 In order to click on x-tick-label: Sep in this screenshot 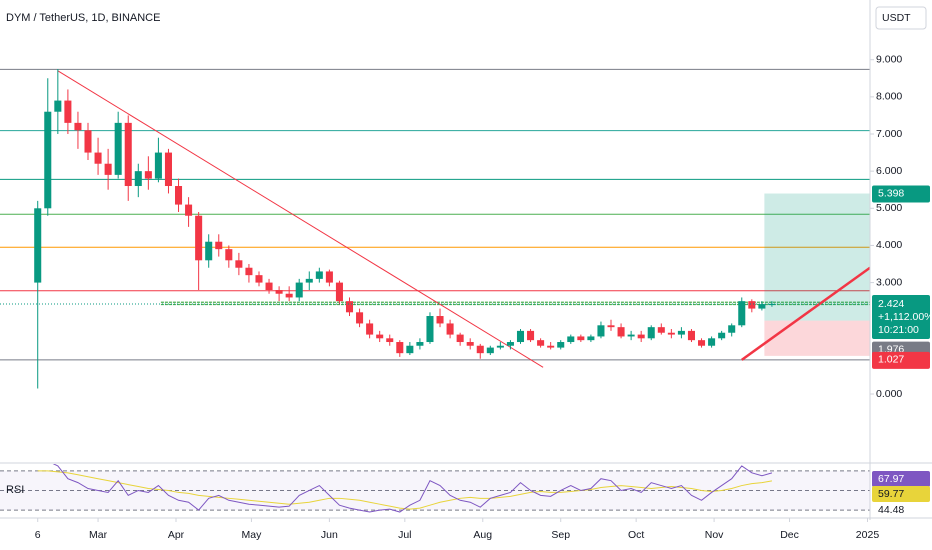, I will do `click(560, 535)`.